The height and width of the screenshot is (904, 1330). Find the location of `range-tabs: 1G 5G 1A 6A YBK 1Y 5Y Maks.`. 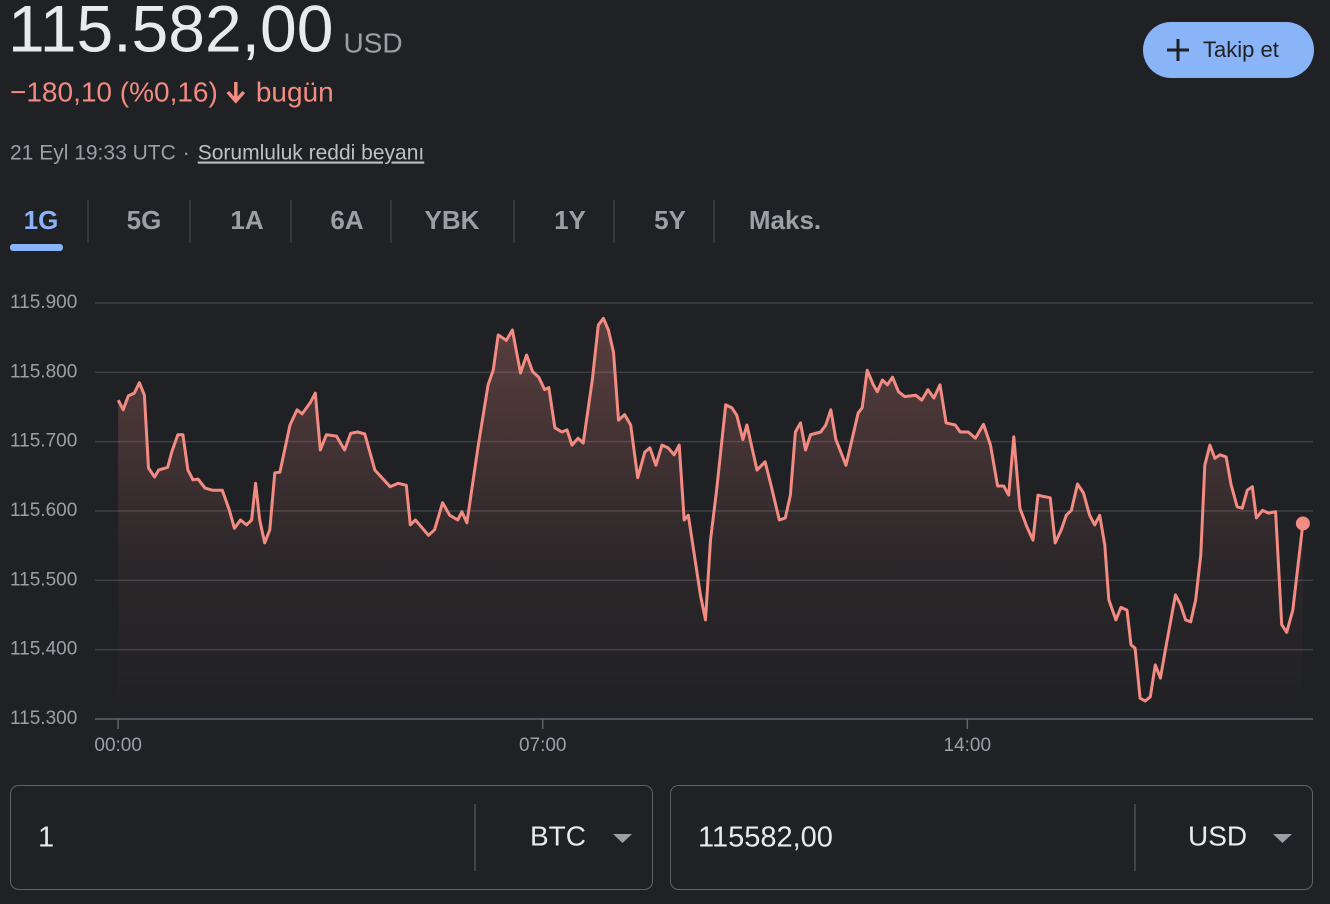

range-tabs: 1G 5G 1A 6A YBK 1Y 5Y Maks. is located at coordinates (415, 225).